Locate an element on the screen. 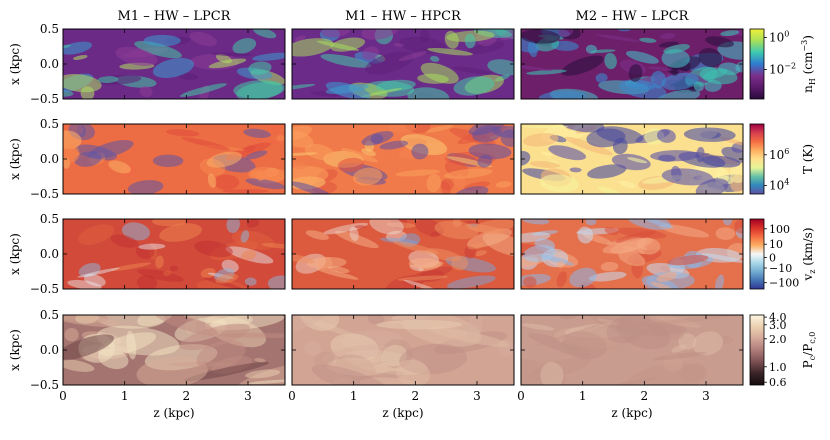 The height and width of the screenshot is (440, 830). panel-r1-c1 is located at coordinates (174, 64).